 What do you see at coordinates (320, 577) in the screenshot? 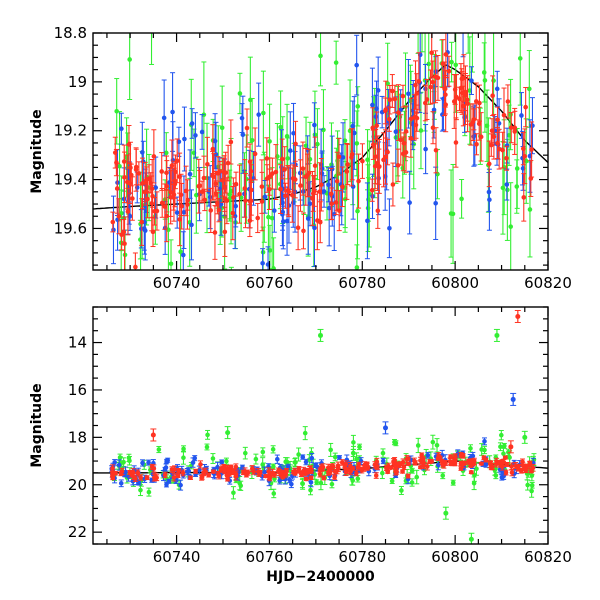
I see `x-axis-label: HJD−2400000` at bounding box center [320, 577].